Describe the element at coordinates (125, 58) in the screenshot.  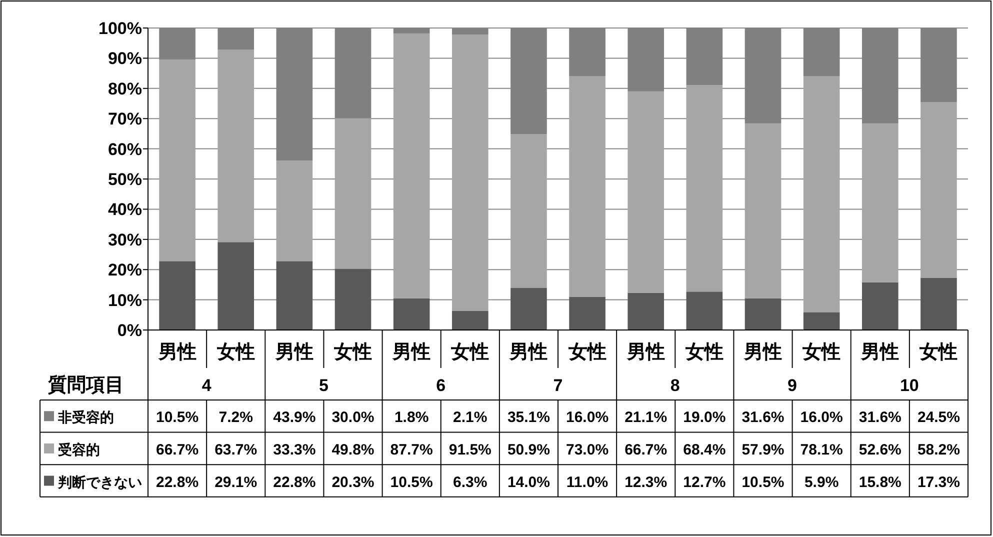
I see `y-tick-label: 90%` at that location.